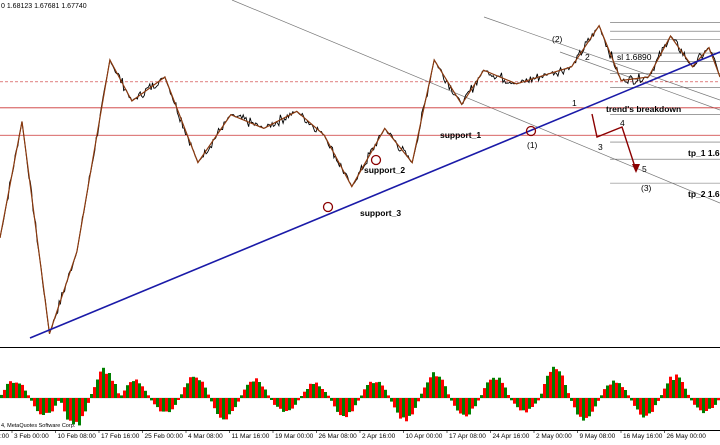 This screenshot has width=720, height=445. Describe the element at coordinates (38, 426) in the screenshot. I see `copyright-label: 4, MetaQuotes Software Corp.` at that location.